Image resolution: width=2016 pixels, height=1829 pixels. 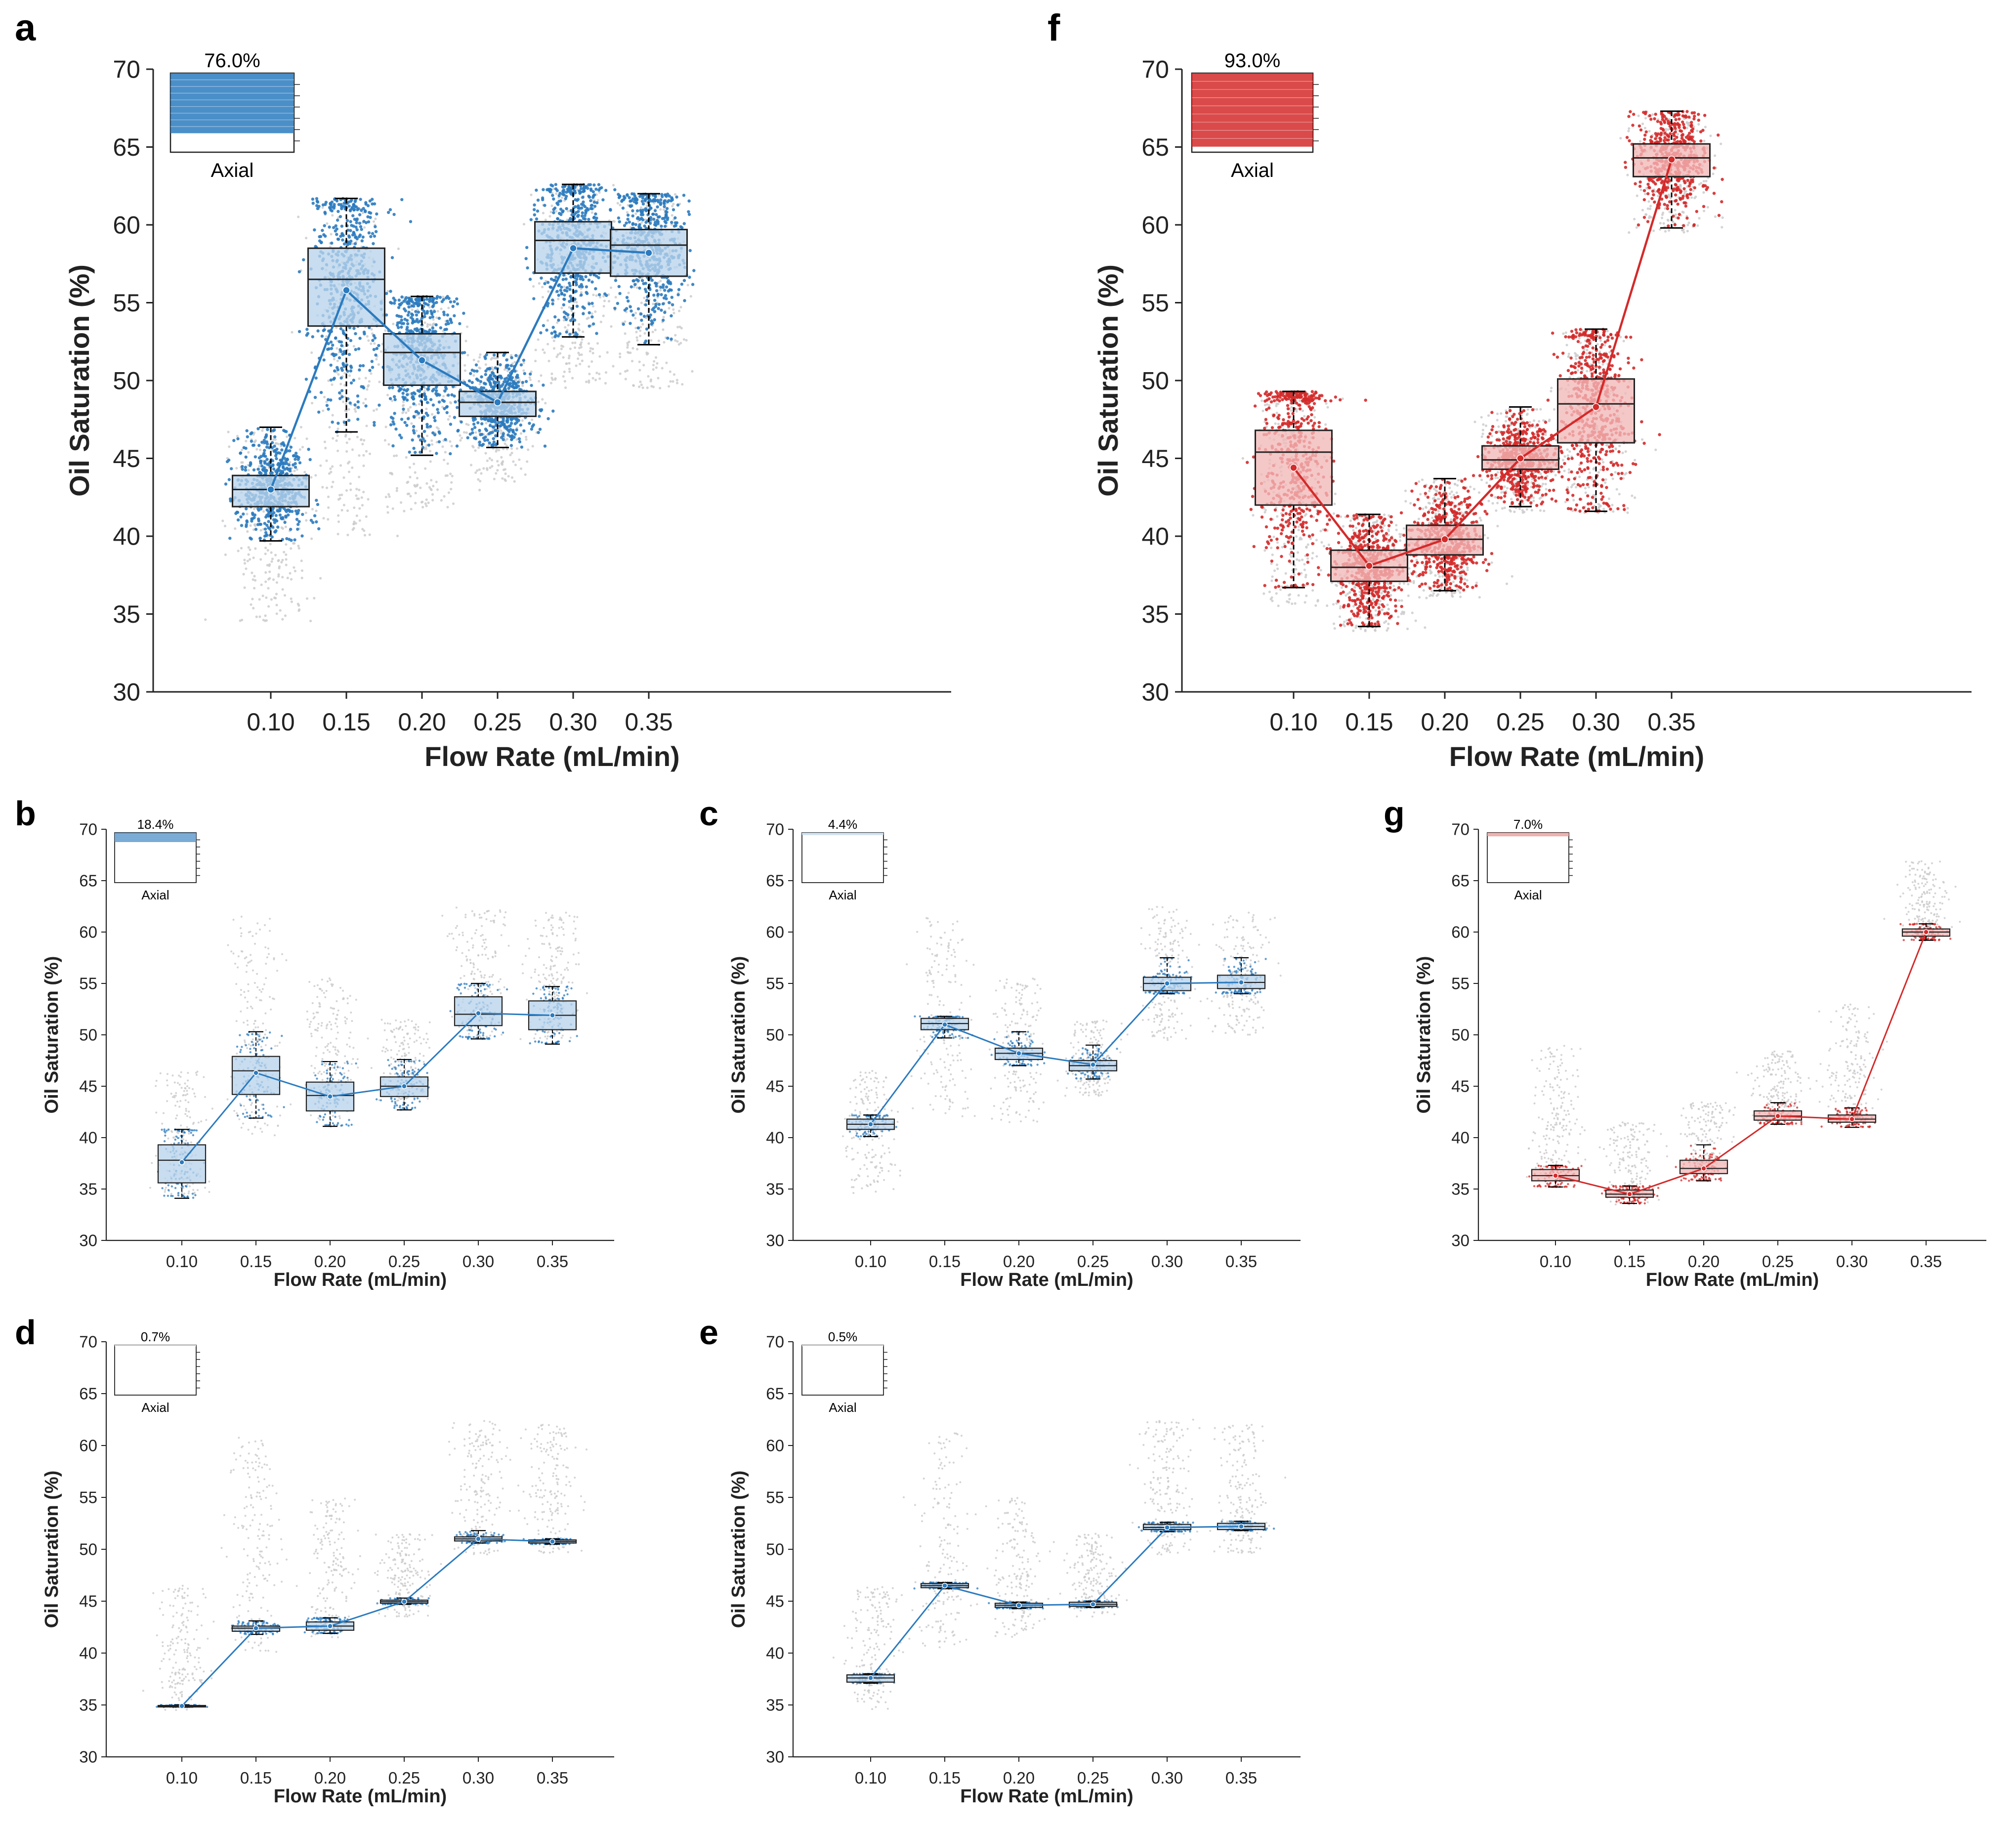 What do you see at coordinates (126, 225) in the screenshot?
I see `y-tick-label: 60` at bounding box center [126, 225].